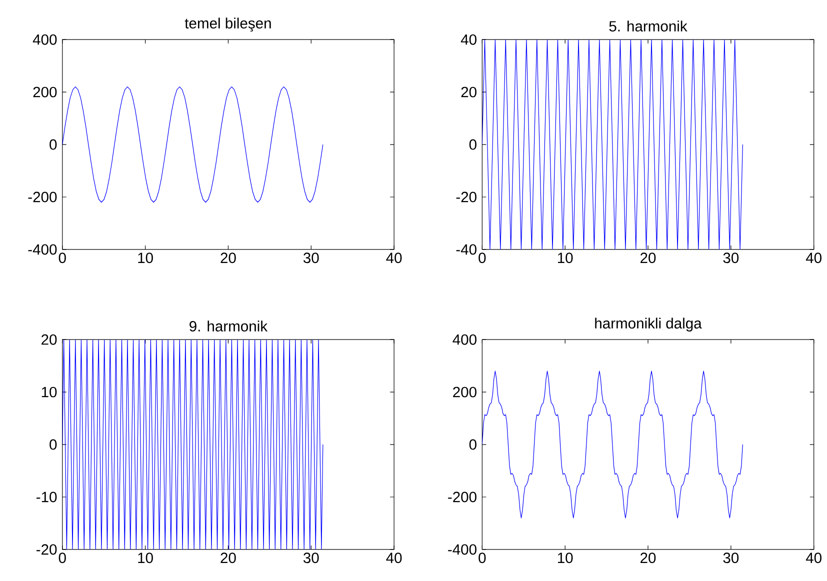 The height and width of the screenshot is (581, 827). What do you see at coordinates (648, 26) in the screenshot?
I see `chart-title: 5. harmonik` at bounding box center [648, 26].